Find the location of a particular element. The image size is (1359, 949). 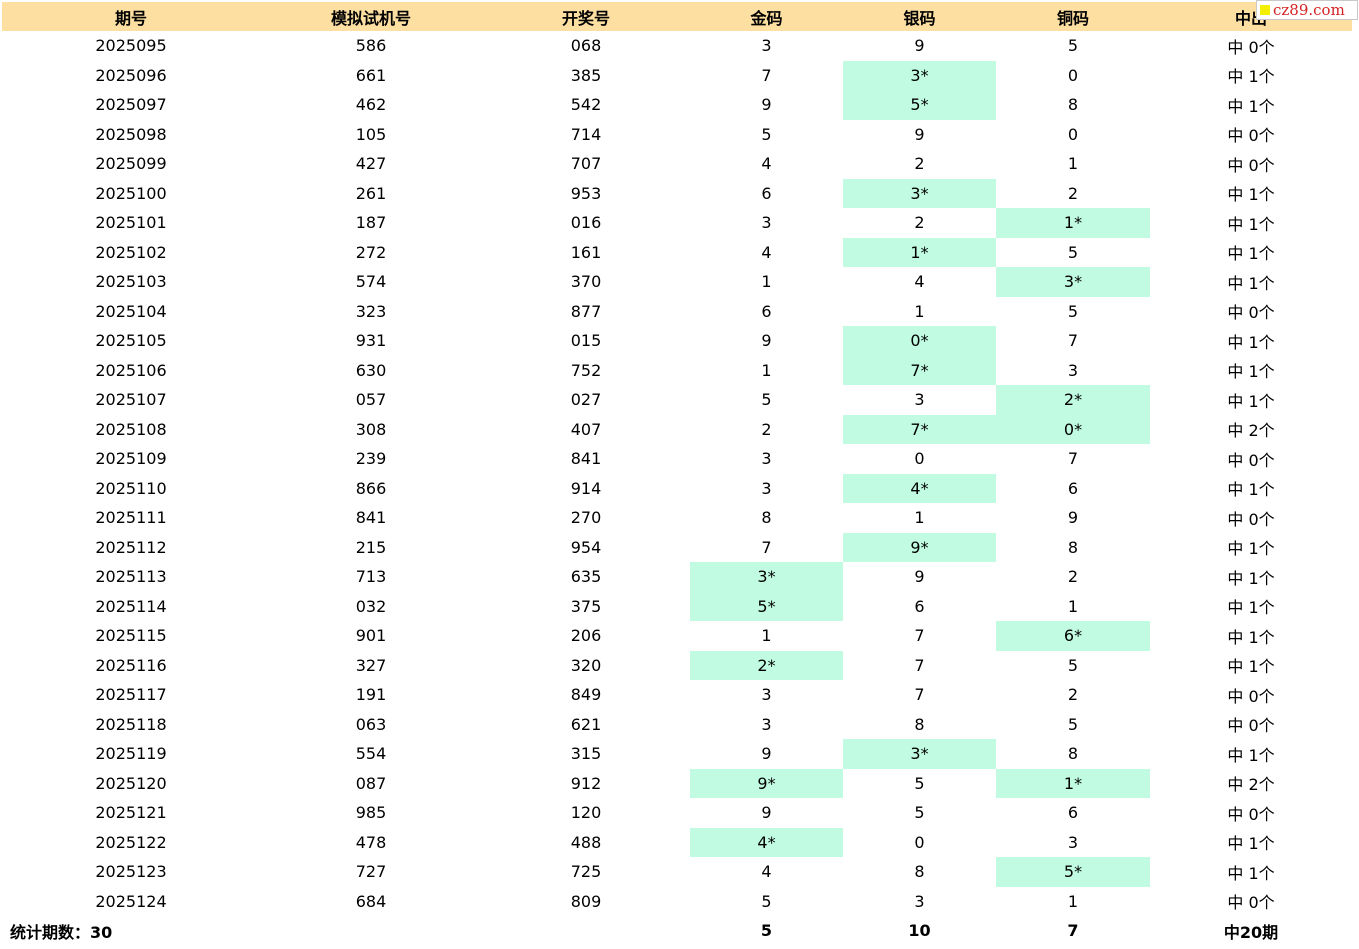

draw-number-cell: 068 is located at coordinates (586, 46).